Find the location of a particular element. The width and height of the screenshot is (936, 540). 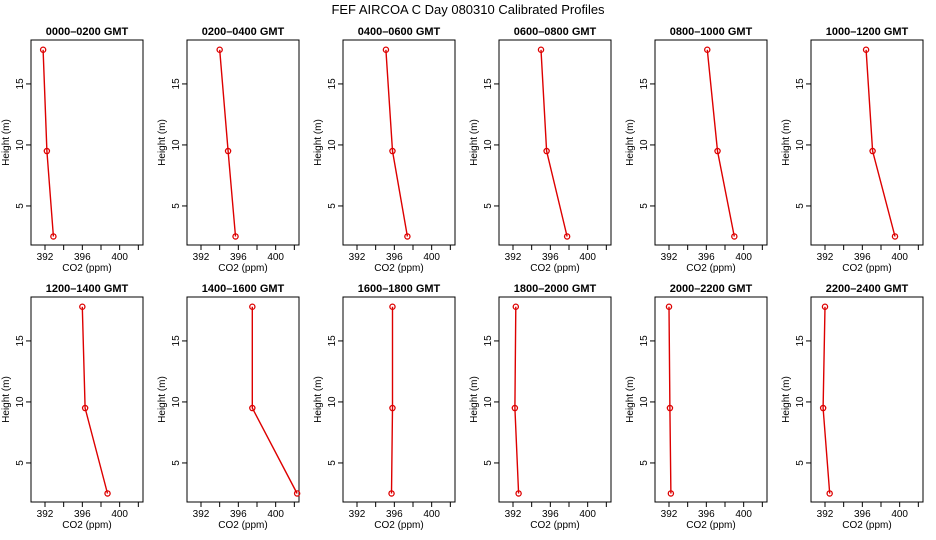

panel-title: 0800–1000 GMT is located at coordinates (711, 32).